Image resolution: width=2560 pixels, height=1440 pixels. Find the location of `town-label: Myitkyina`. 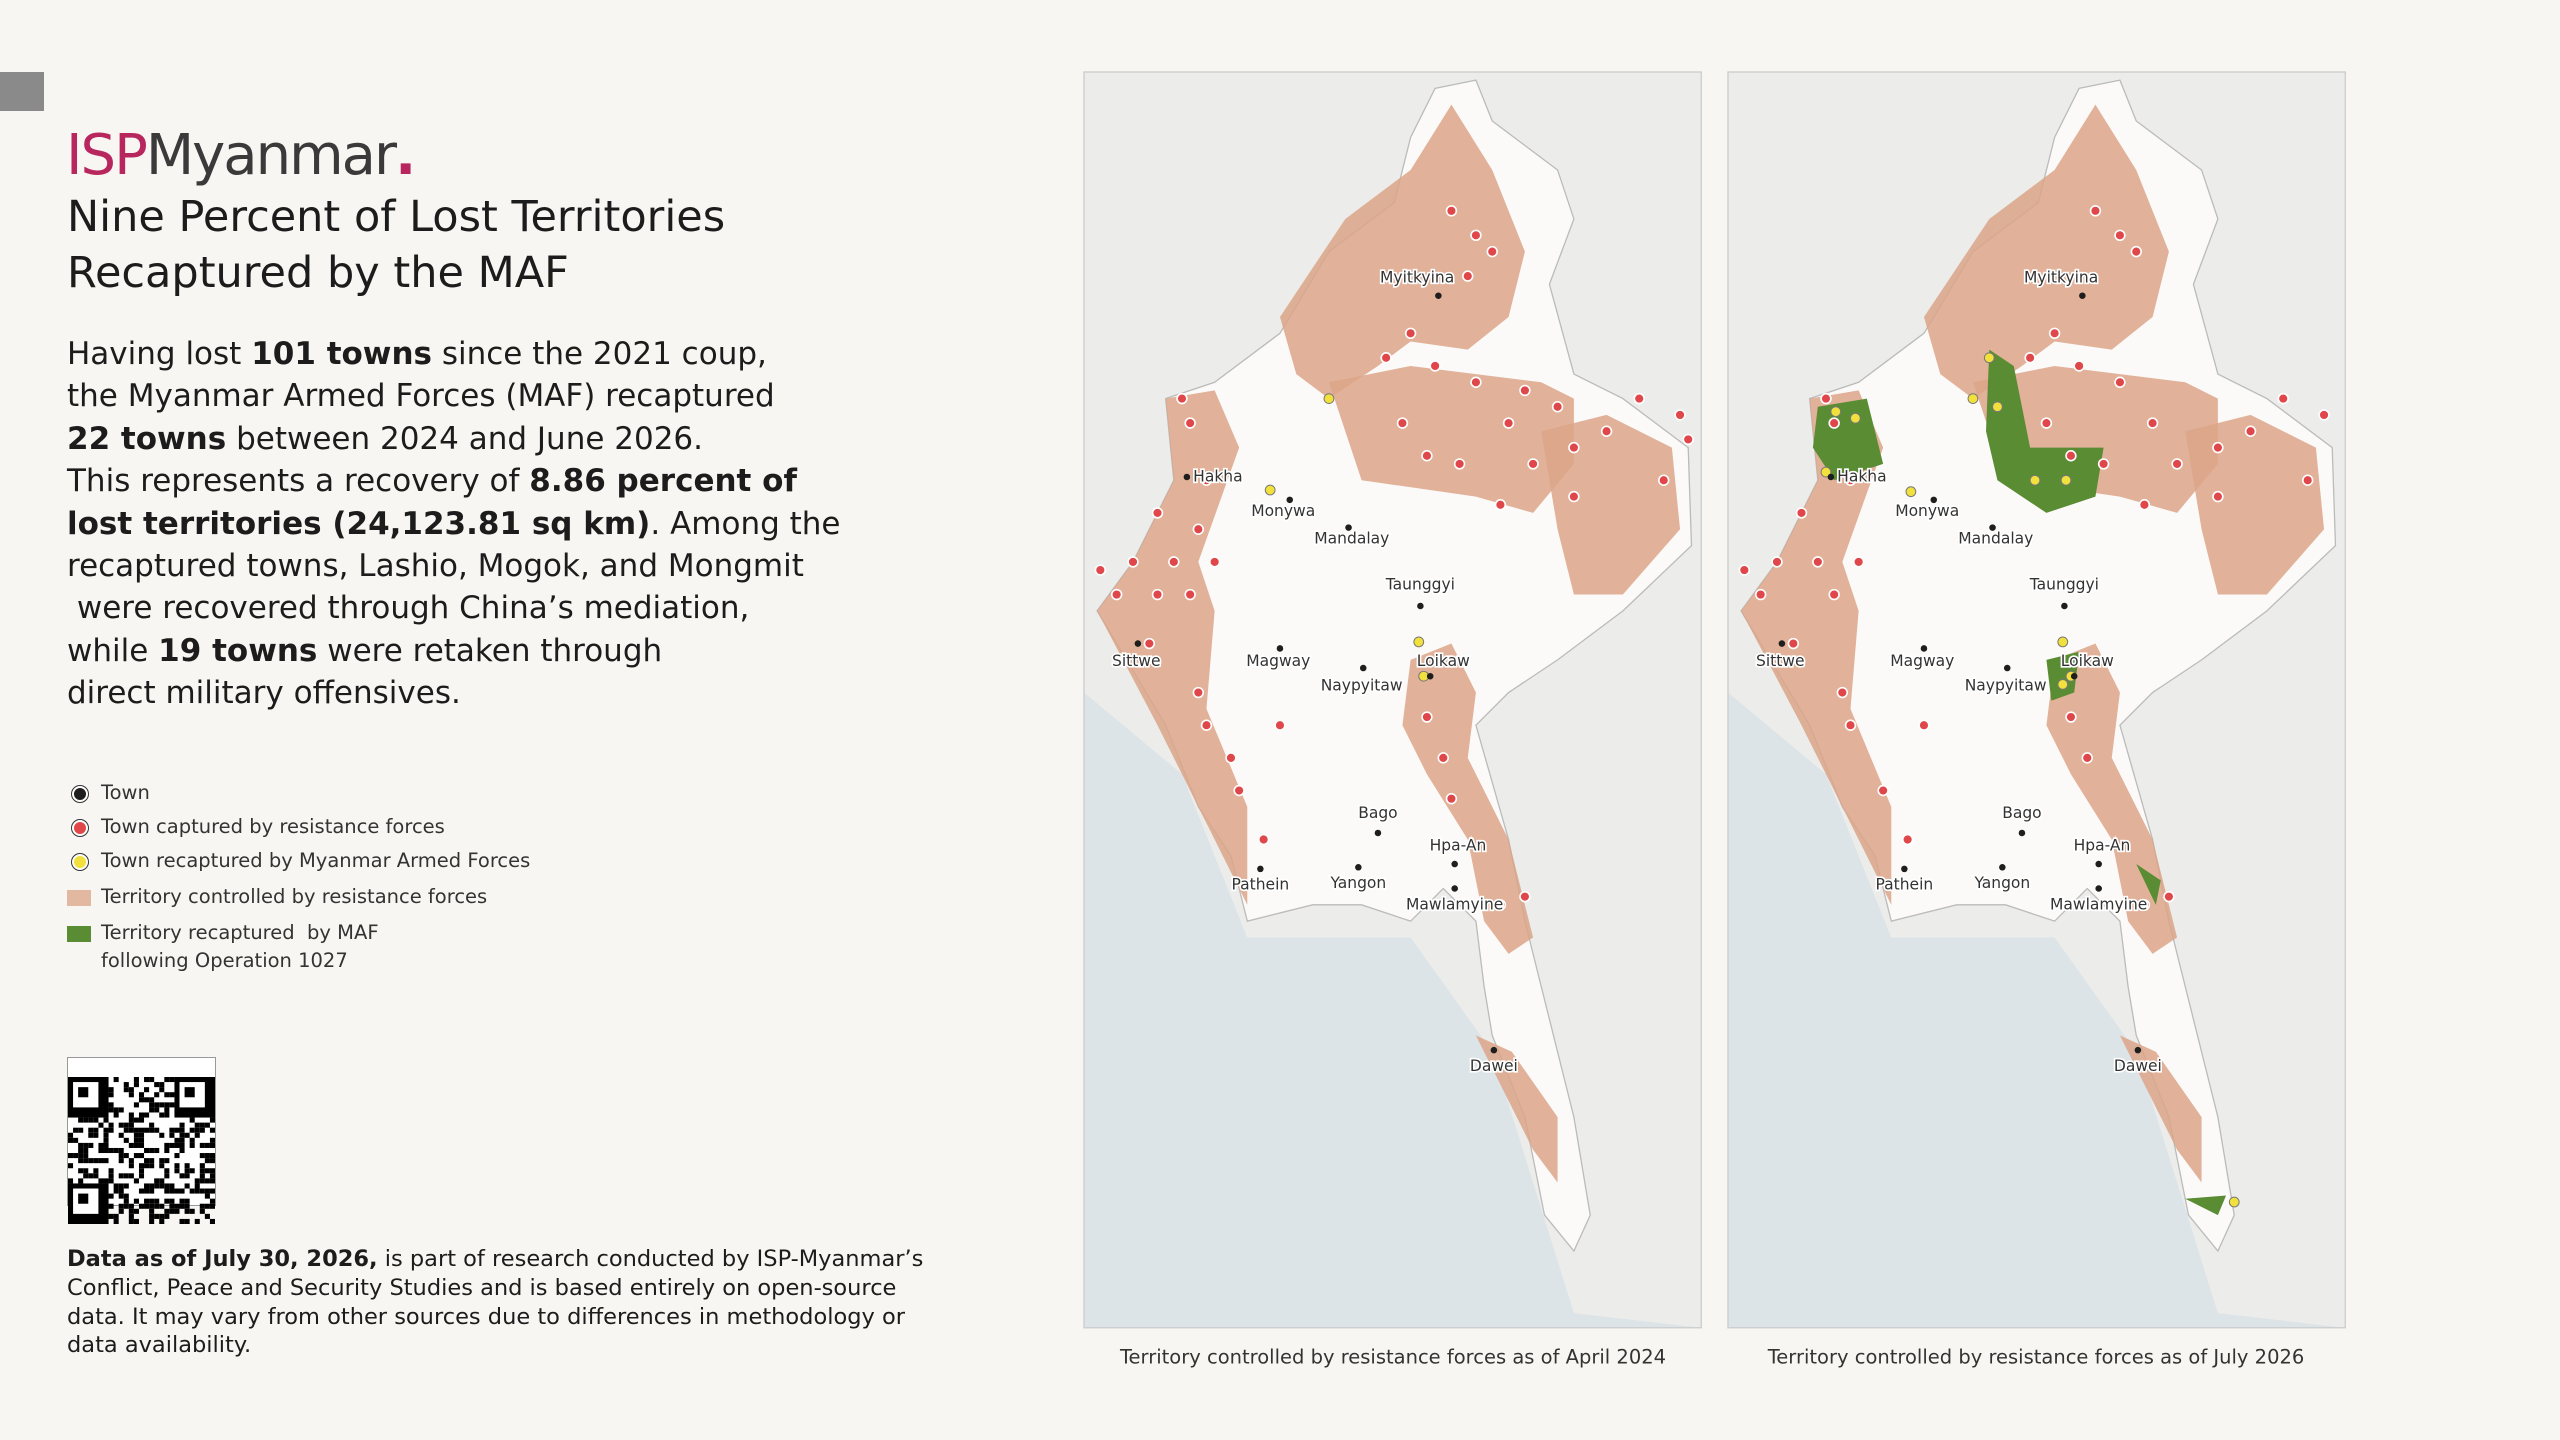

town-label: Myitkyina is located at coordinates (1417, 277).